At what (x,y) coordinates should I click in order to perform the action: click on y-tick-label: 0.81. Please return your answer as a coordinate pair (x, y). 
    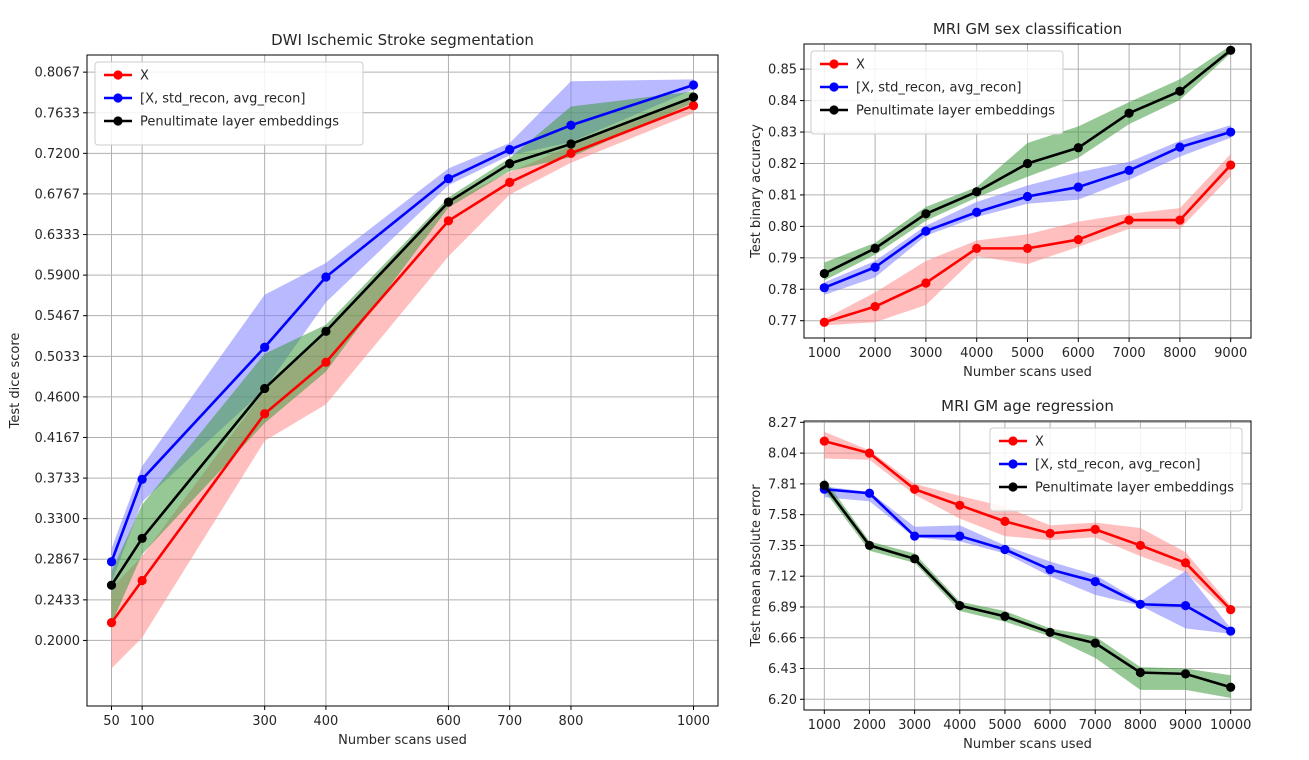
    Looking at the image, I should click on (782, 195).